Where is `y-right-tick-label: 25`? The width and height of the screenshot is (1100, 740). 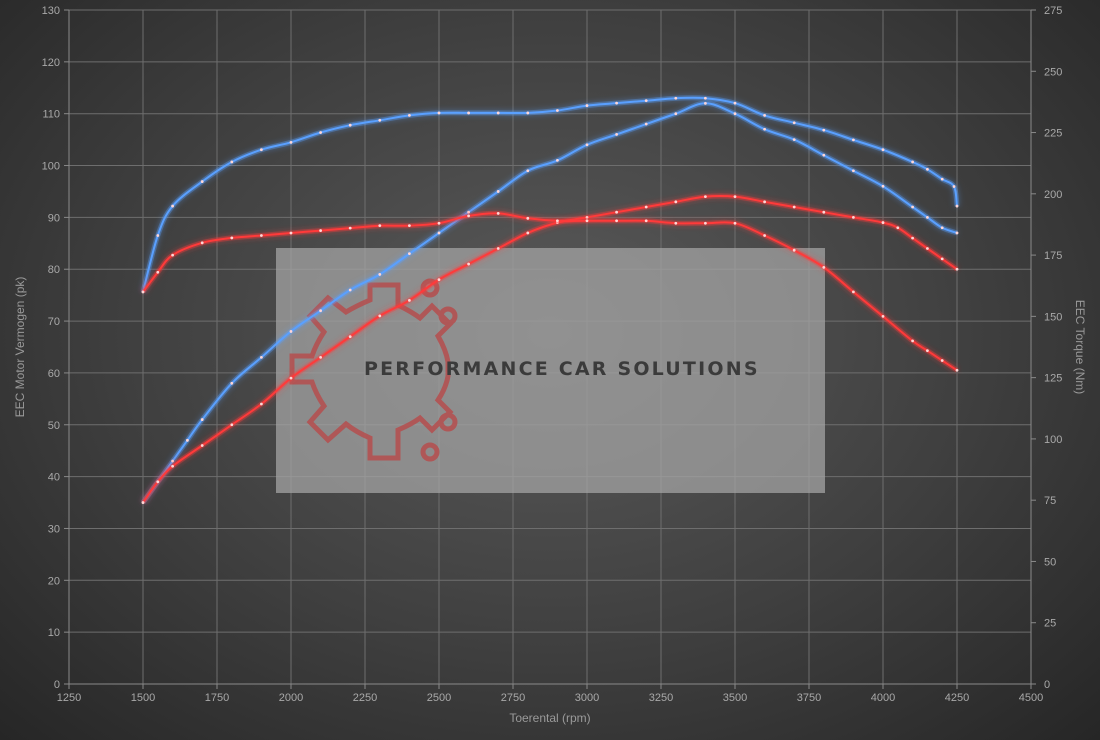 y-right-tick-label: 25 is located at coordinates (1050, 624).